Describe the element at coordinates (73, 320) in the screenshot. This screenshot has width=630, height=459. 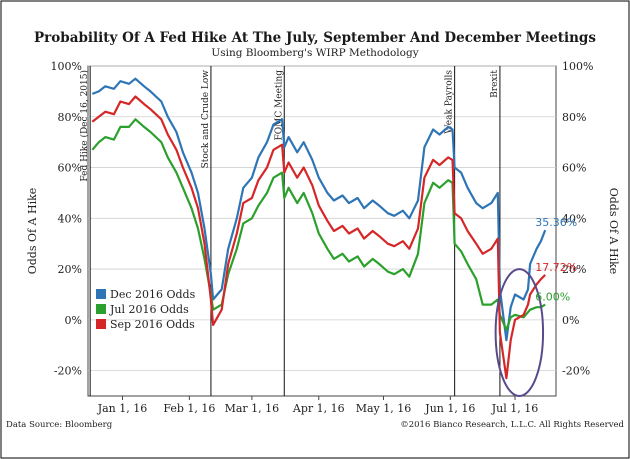
I see `y-tick-label-left: 0%` at that location.